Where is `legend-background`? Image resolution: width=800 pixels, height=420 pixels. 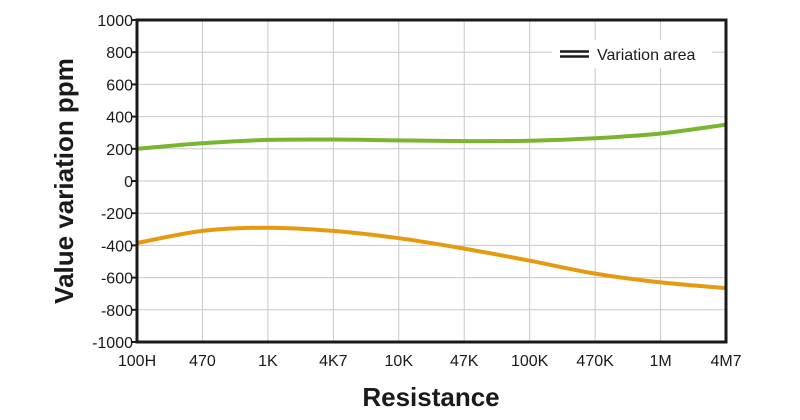 legend-background is located at coordinates (632, 54).